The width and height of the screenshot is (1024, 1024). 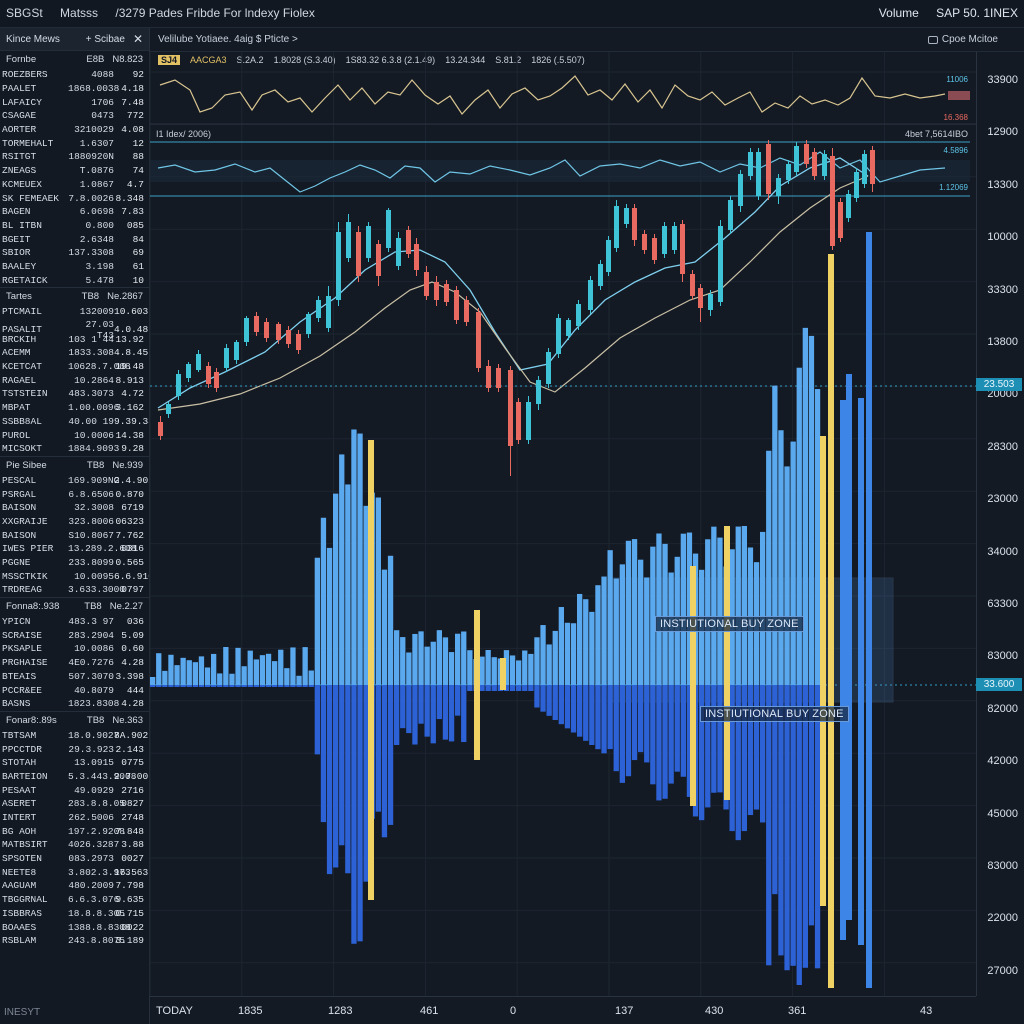 I want to click on watchlist-row: KCMEUEX 1.0867 4.7, so click(x=74, y=185).